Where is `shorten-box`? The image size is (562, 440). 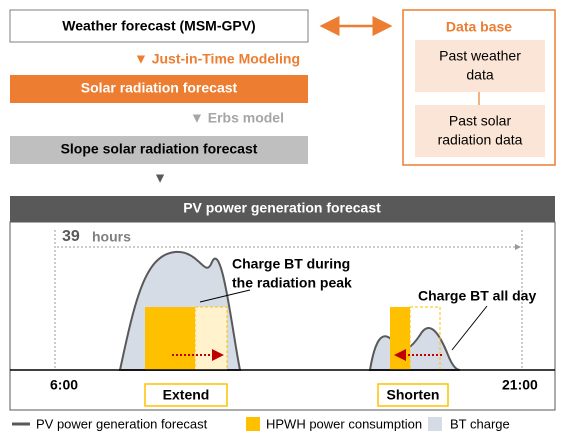 shorten-box is located at coordinates (413, 395).